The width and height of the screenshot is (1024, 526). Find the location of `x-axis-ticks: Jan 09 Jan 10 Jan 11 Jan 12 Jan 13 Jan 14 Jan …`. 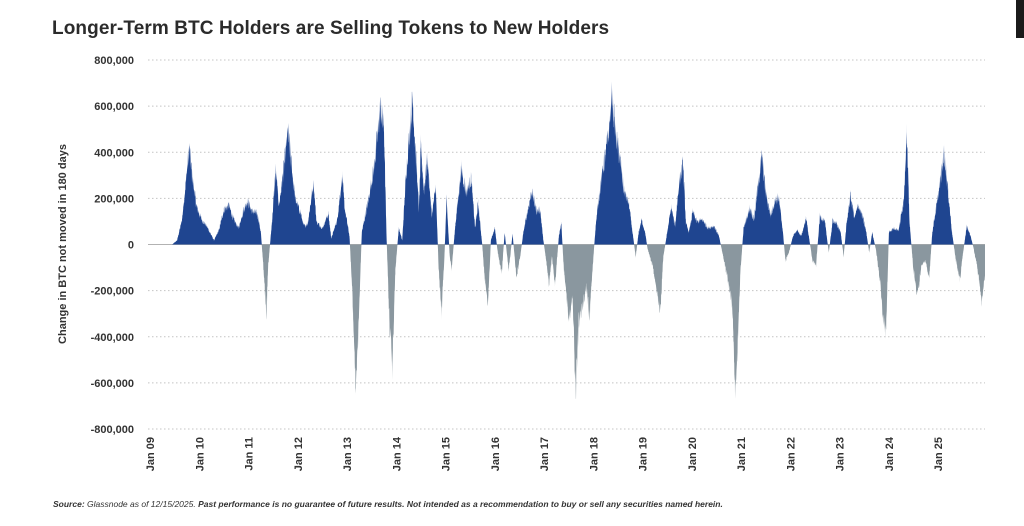

x-axis-ticks: Jan 09 Jan 10 Jan 11 Jan 12 Jan 13 Jan 14 Jan … is located at coordinates (545, 453).